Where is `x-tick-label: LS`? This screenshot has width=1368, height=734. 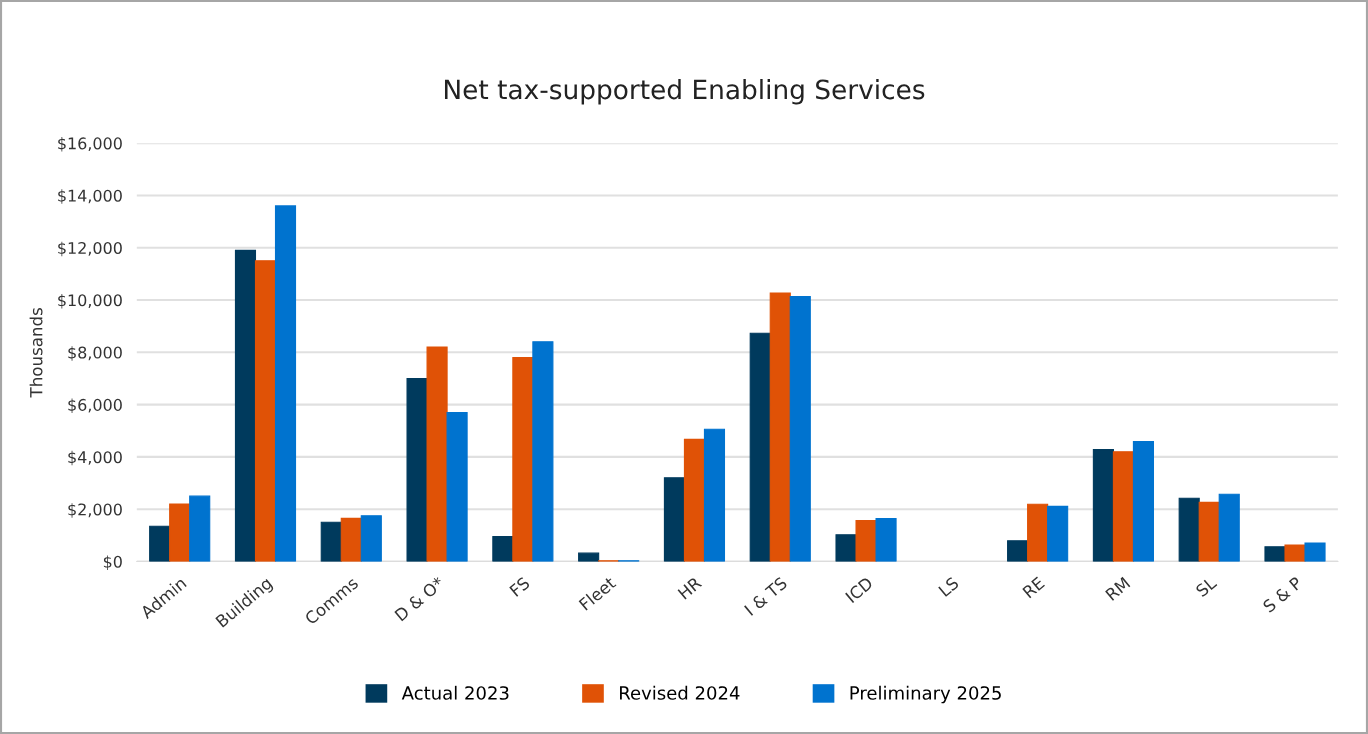
x-tick-label: LS is located at coordinates (949, 586).